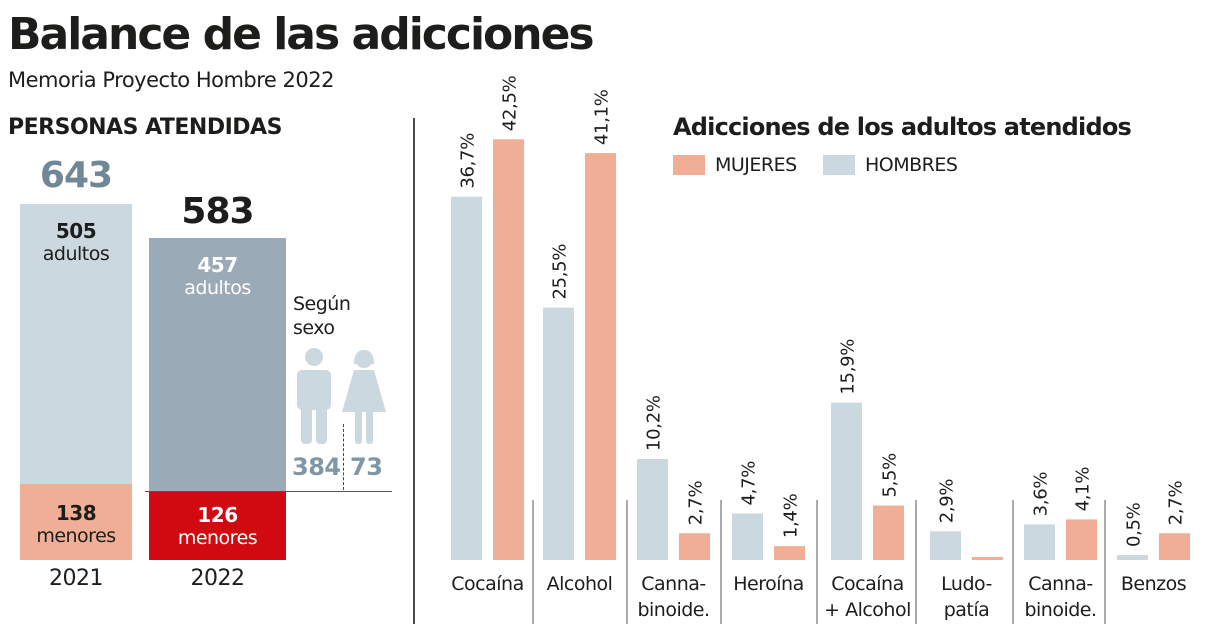 The image size is (1223, 624). I want to click on value-label-hombres-6: 3,6%, so click(1041, 494).